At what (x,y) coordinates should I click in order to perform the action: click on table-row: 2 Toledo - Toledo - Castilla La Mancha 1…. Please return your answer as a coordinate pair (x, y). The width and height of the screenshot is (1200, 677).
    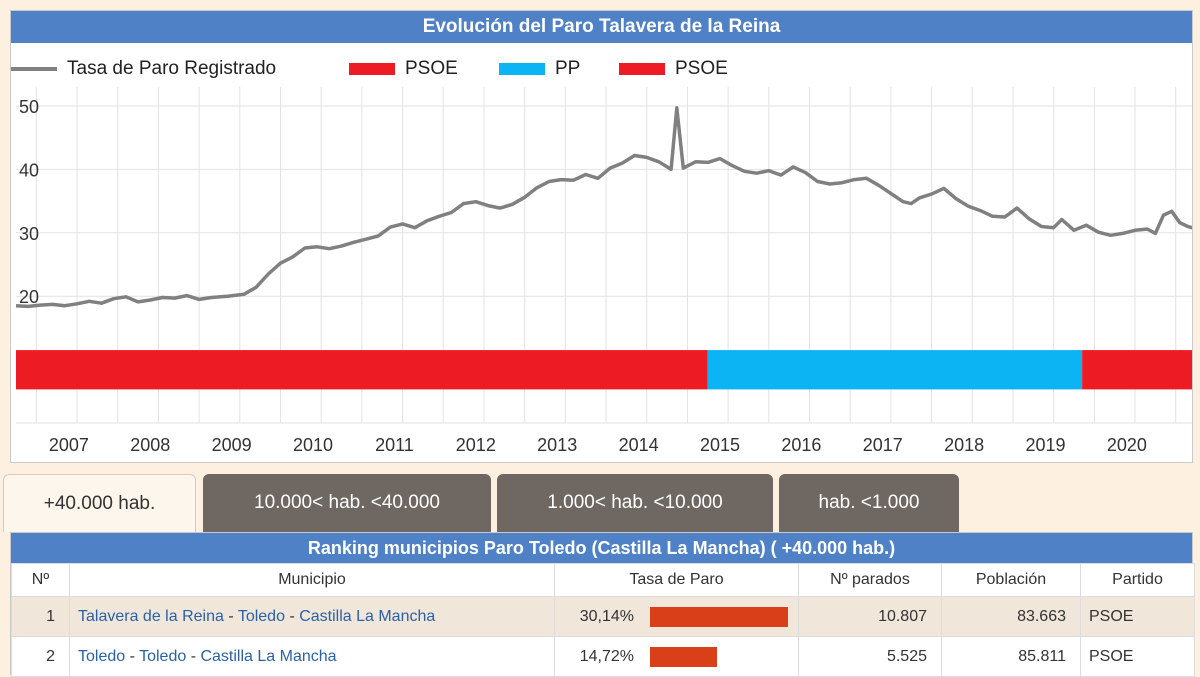
    Looking at the image, I should click on (603, 656).